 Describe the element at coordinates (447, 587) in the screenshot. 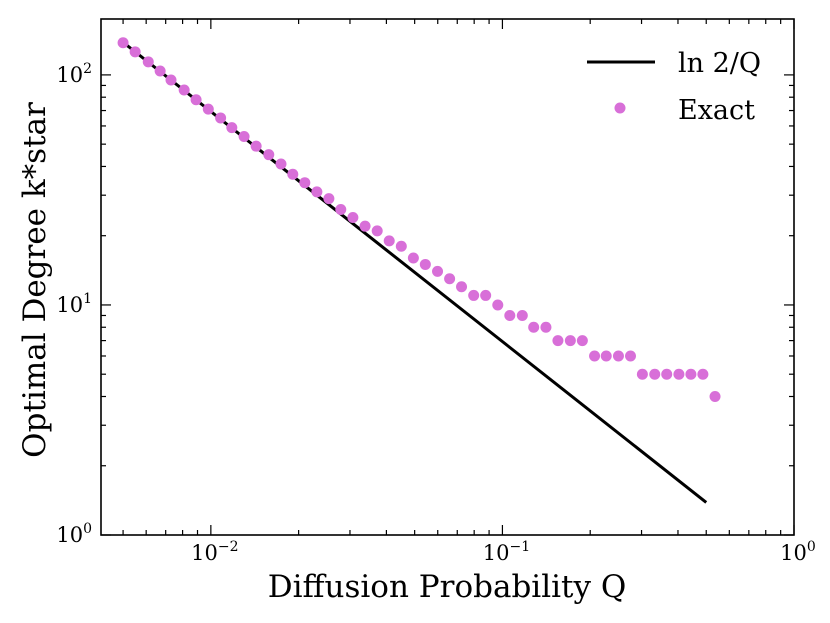

I see `x-axis-title: Diffusion Probability Q` at that location.